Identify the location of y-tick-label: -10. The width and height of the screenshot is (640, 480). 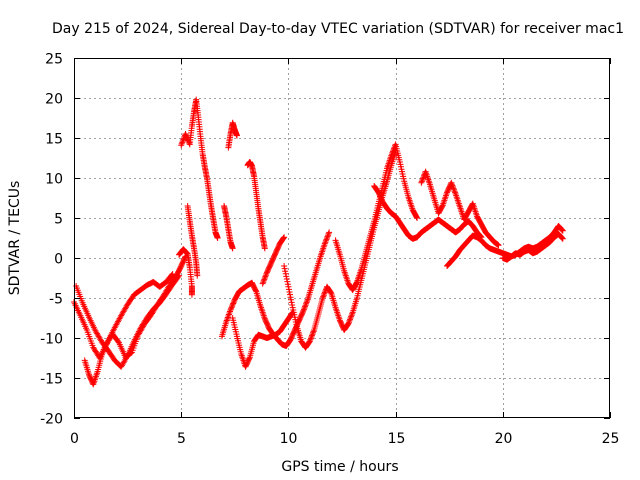
(51, 340).